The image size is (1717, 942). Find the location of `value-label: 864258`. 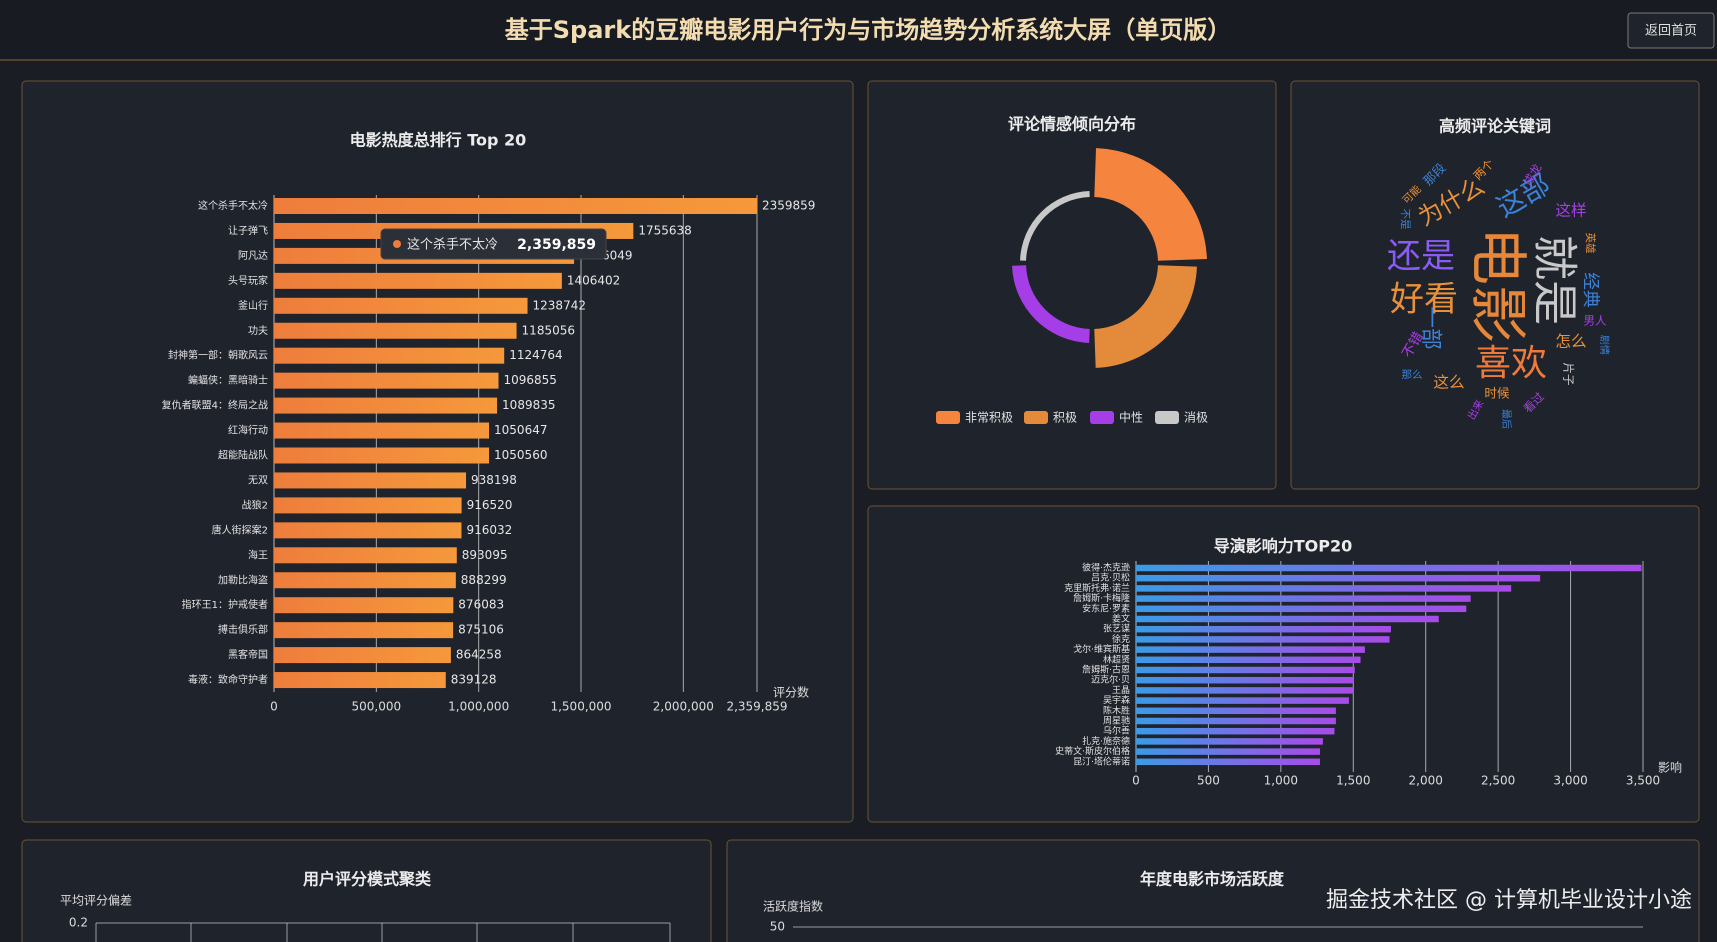

value-label: 864258 is located at coordinates (479, 655).